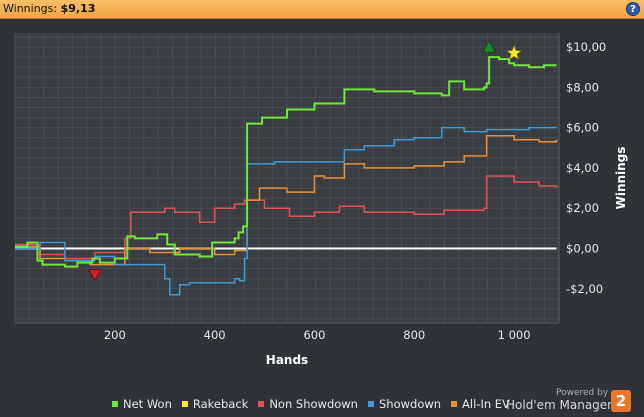 Image resolution: width=644 pixels, height=417 pixels. What do you see at coordinates (220, 404) in the screenshot?
I see `legend-label: Rakeback` at bounding box center [220, 404].